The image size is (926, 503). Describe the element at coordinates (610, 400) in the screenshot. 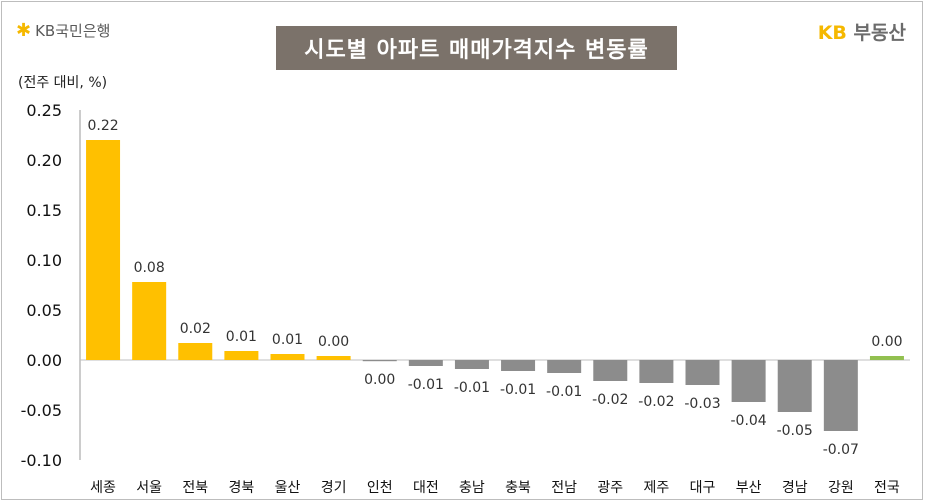

I see `data-label-12: -0.02` at that location.